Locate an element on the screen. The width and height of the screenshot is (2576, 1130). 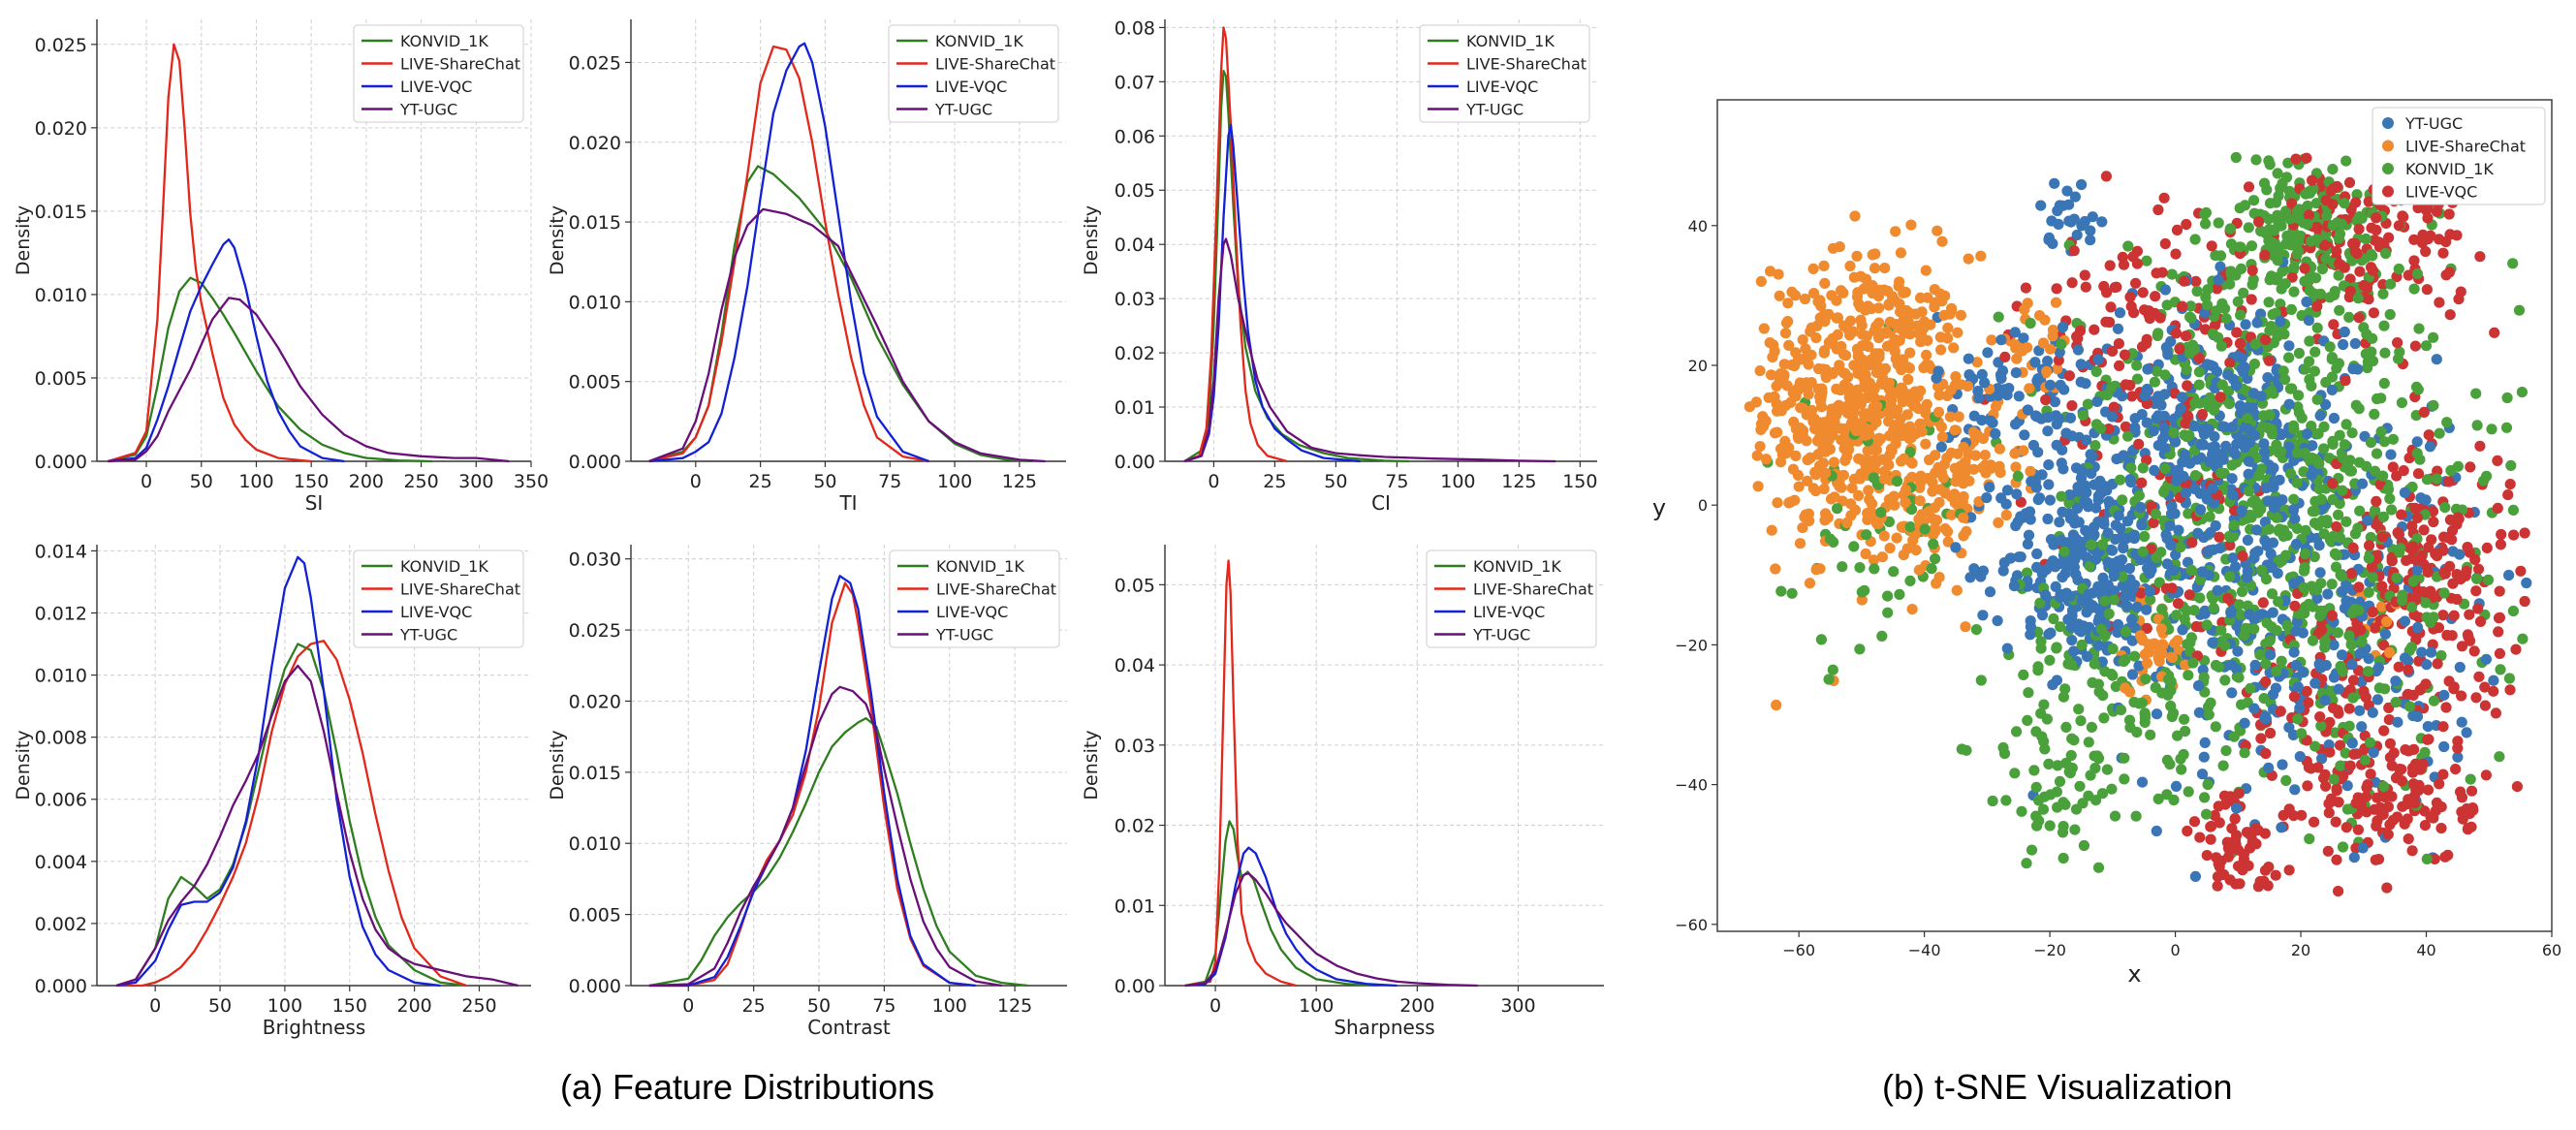
panel4-ytick-label: 0.010 is located at coordinates (61, 676).